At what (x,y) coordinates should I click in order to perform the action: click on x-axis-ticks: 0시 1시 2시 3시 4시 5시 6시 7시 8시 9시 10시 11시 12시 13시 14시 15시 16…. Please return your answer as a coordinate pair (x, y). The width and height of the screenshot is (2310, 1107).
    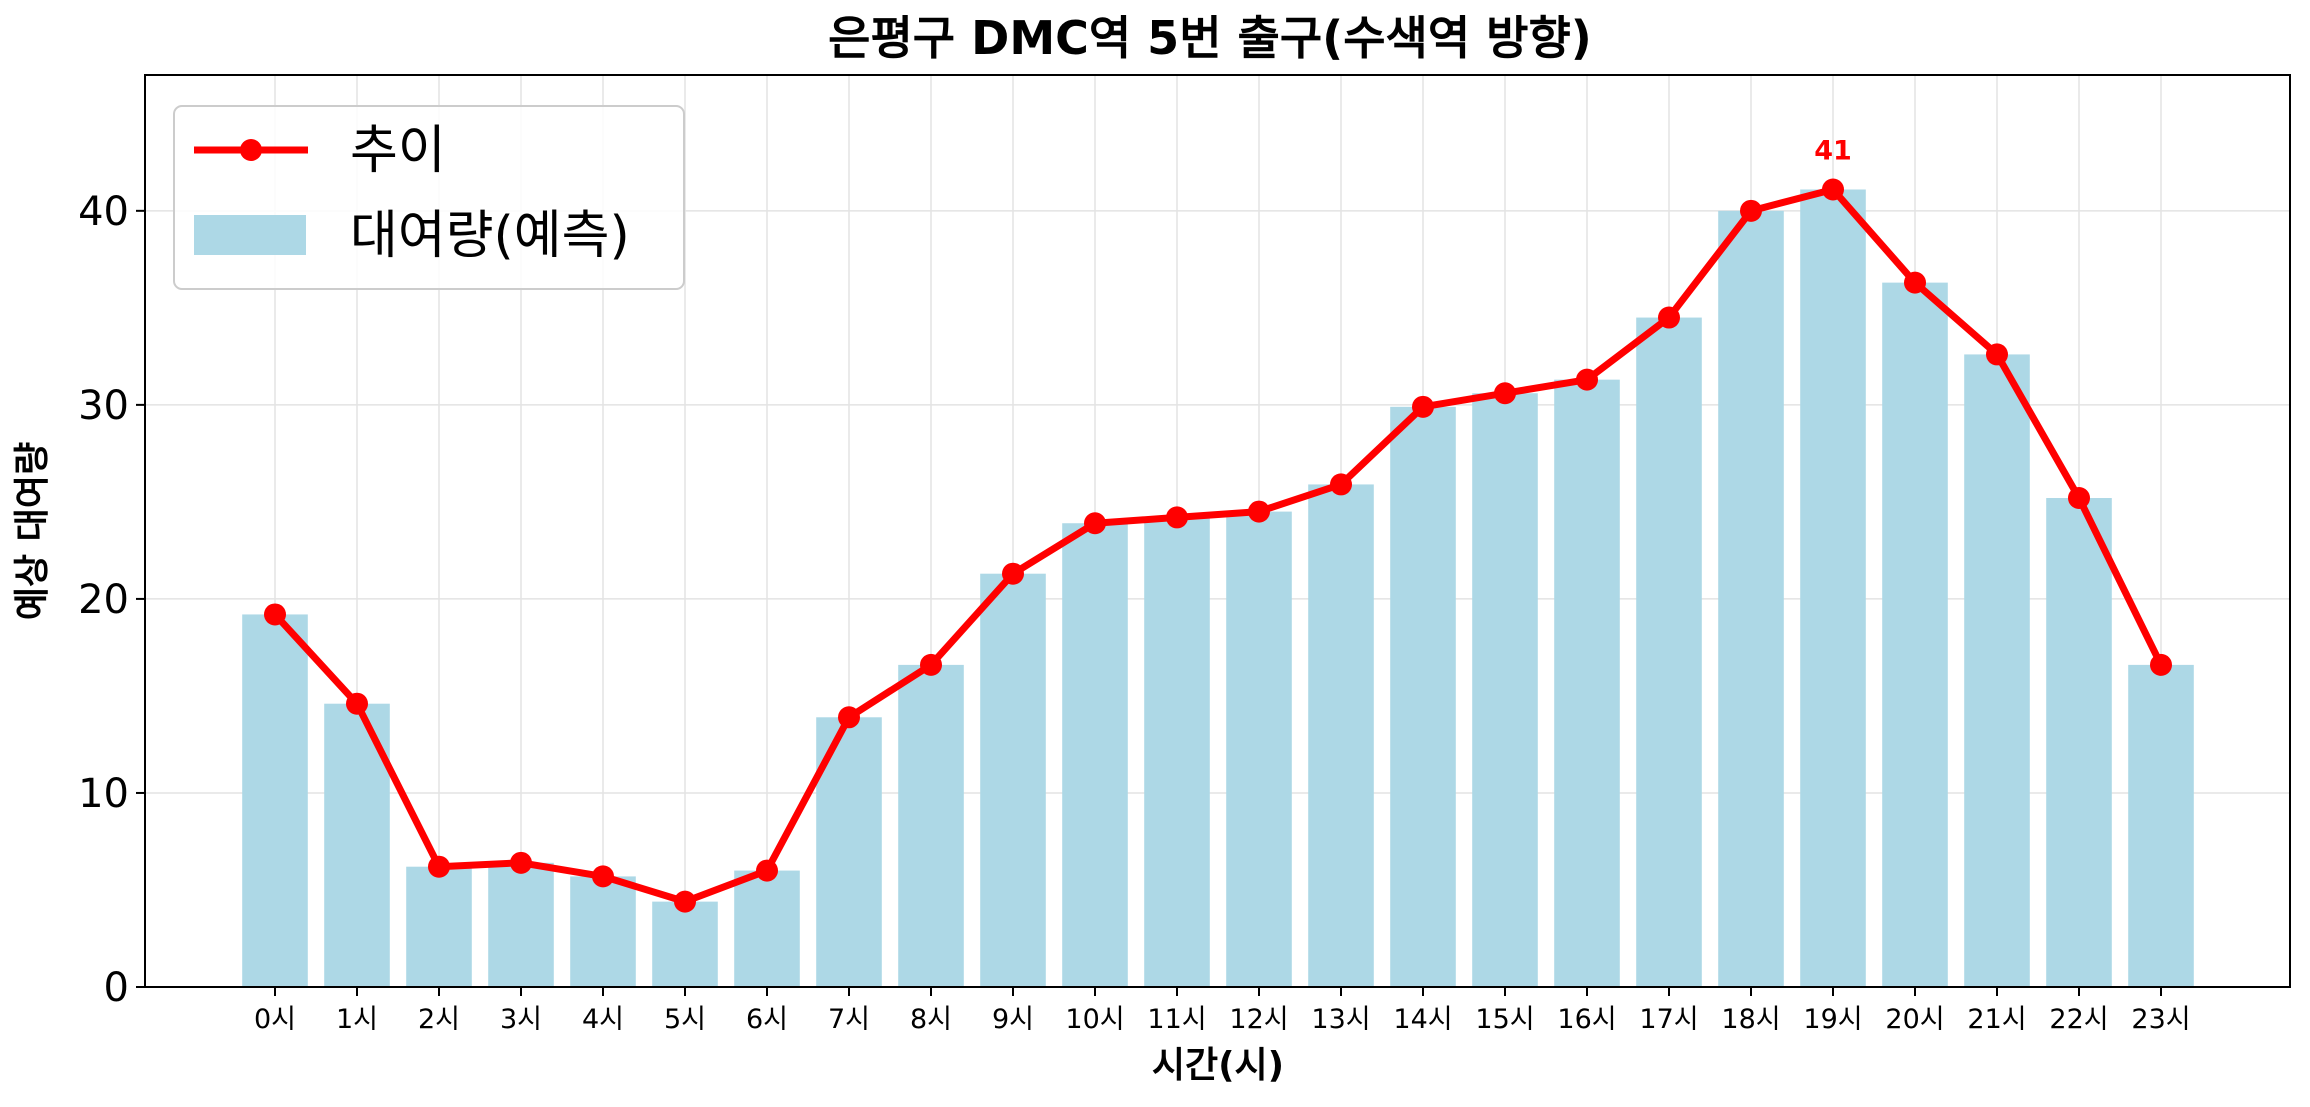
    Looking at the image, I should click on (1222, 1011).